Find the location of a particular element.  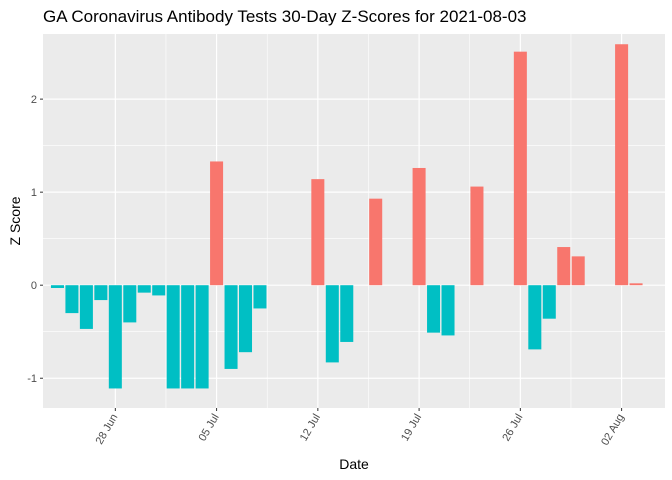

x-axis-title: Date is located at coordinates (354, 464).